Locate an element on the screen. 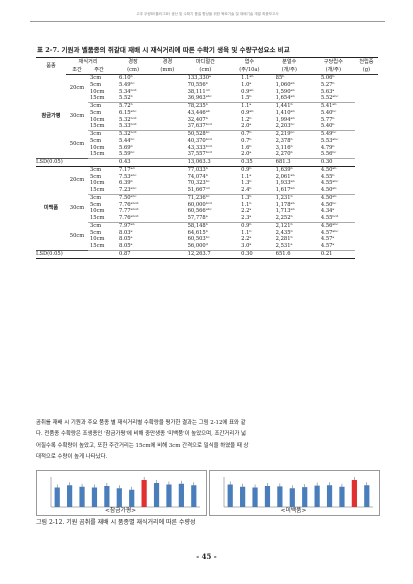  value-cell: 1.1ᵇ is located at coordinates (246, 204).